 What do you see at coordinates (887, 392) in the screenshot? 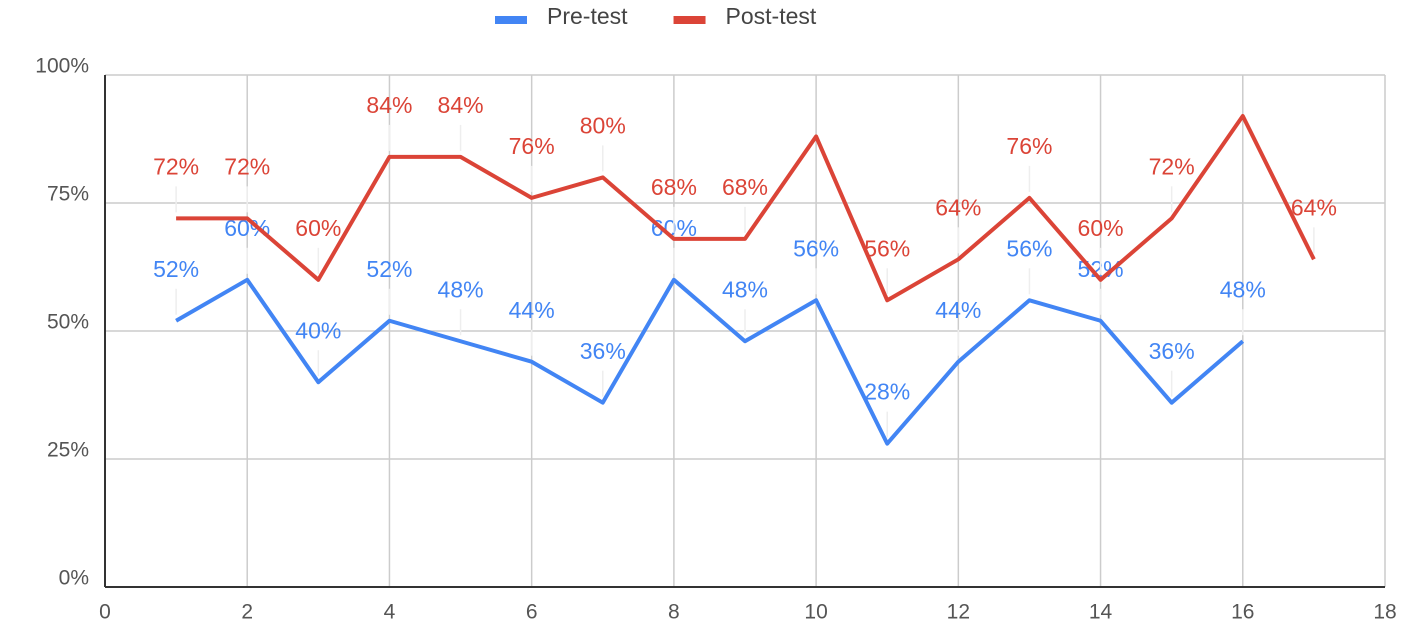
I see `data-label: 28%` at bounding box center [887, 392].